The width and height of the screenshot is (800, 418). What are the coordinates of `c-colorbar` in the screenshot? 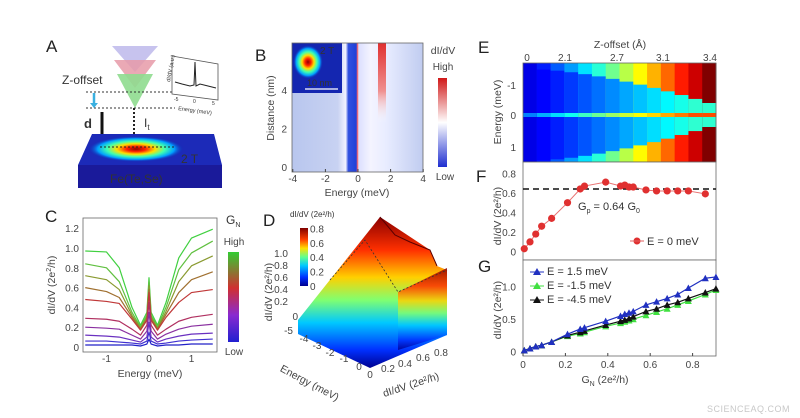 It's located at (233, 297).